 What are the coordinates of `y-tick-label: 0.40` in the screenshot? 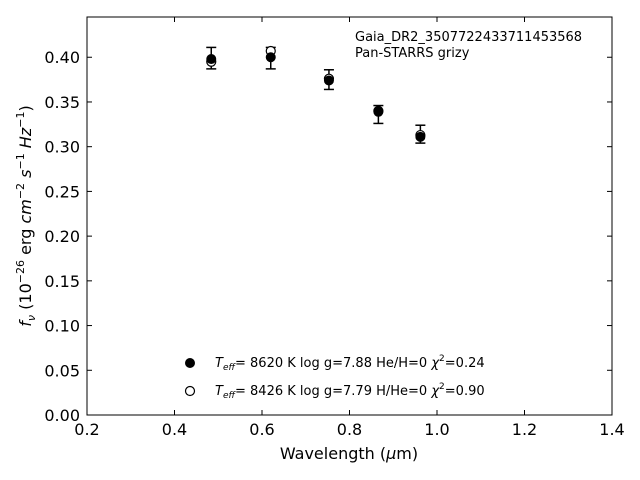 It's located at (62, 57).